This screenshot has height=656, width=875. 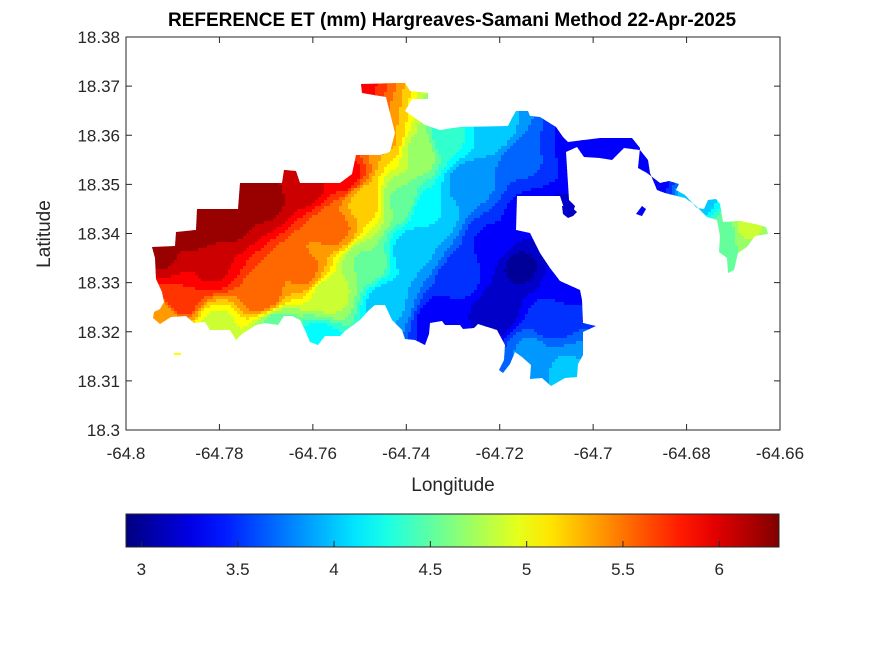 I want to click on x-tick-label: -64.78, so click(x=219, y=453).